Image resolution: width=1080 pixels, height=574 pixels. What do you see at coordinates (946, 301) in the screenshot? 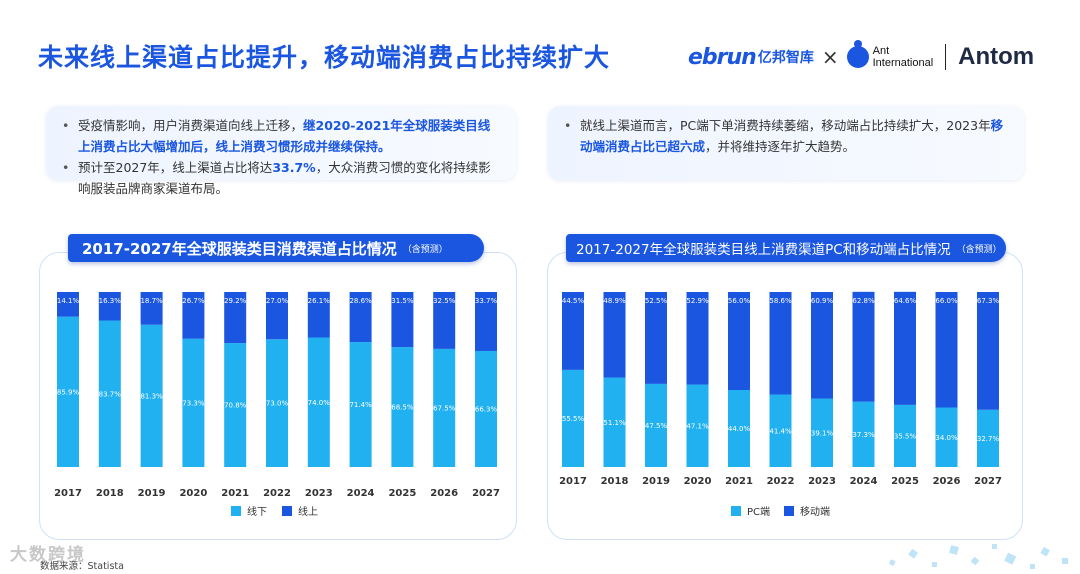
I see `data-label: 66.0%` at bounding box center [946, 301].